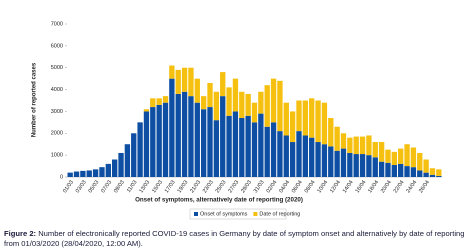  Describe the element at coordinates (259, 187) in the screenshot. I see `x-tick-label: 31/03` at that location.